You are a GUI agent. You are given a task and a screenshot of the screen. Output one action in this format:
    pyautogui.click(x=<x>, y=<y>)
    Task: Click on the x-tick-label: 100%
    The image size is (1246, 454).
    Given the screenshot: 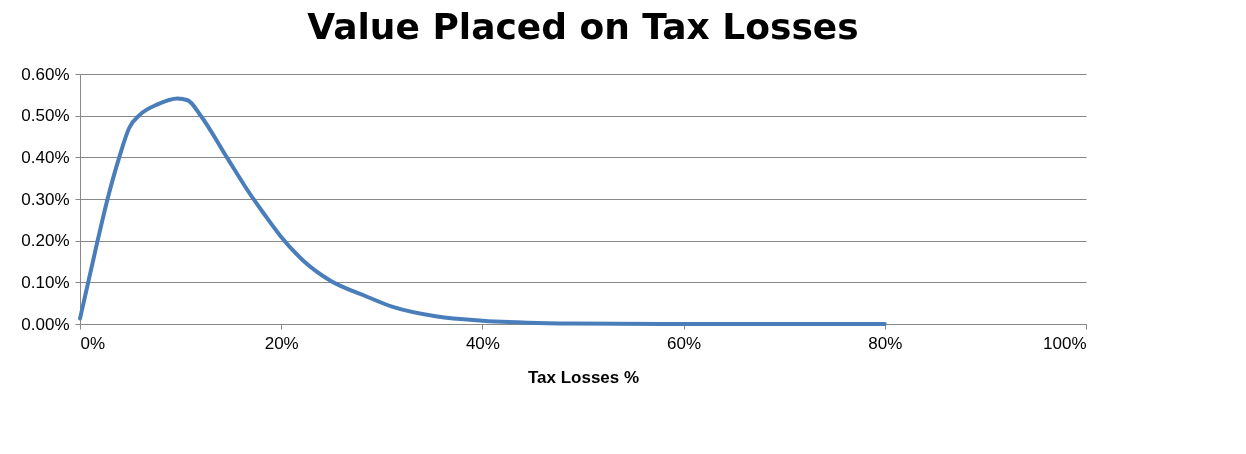 What is the action you would take?
    pyautogui.click(x=1065, y=343)
    